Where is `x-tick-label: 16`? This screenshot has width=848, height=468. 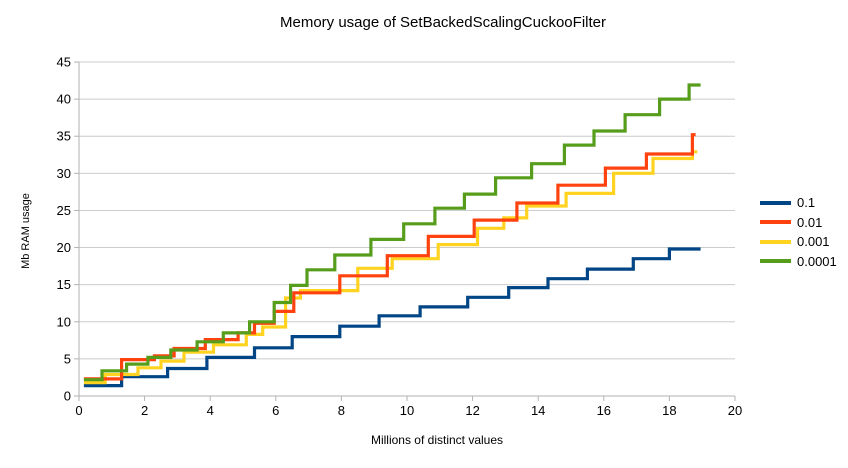
x-tick-label: 16 is located at coordinates (604, 410).